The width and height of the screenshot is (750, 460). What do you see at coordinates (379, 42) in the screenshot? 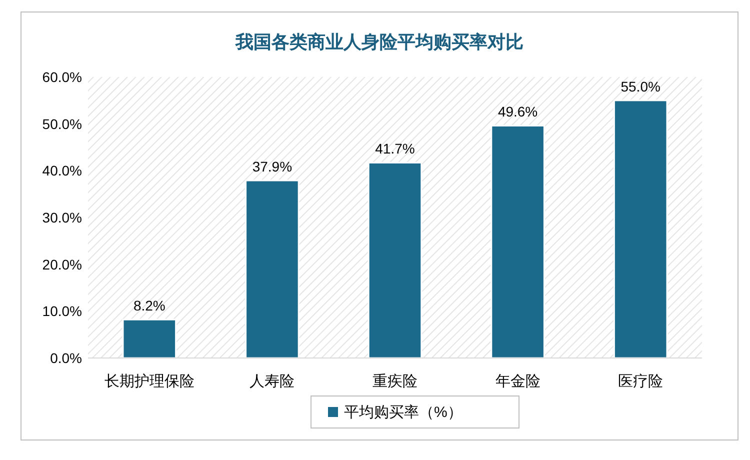
I see `chart-title: 我国各类商业人身险平均购买率对比` at bounding box center [379, 42].